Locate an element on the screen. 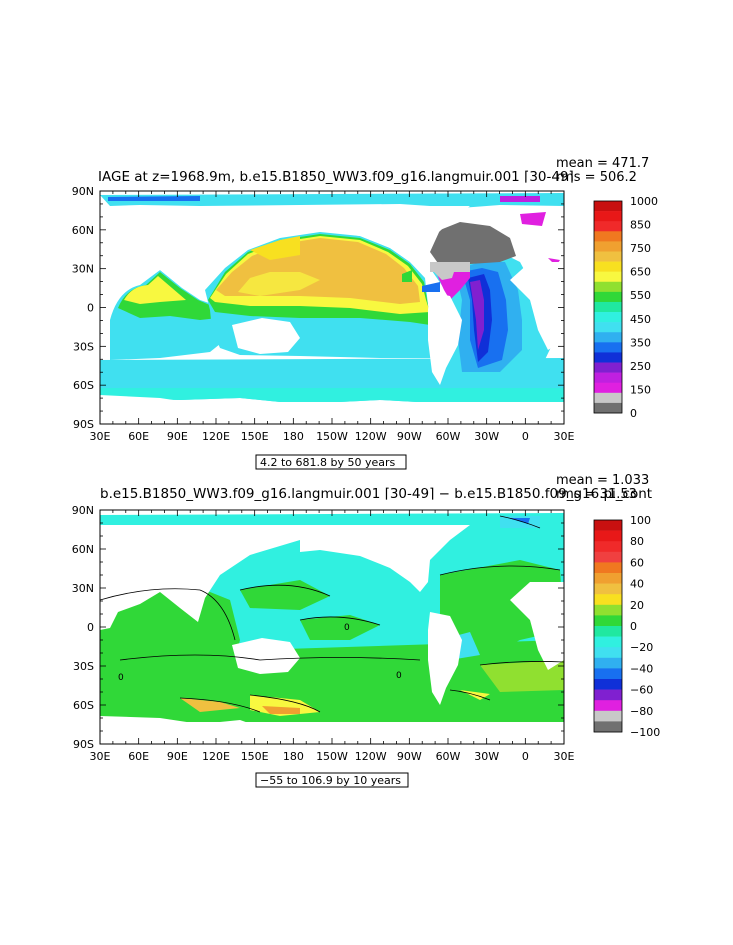 This screenshot has height=945, width=733. colorbar-label: 450 is located at coordinates (640, 319).